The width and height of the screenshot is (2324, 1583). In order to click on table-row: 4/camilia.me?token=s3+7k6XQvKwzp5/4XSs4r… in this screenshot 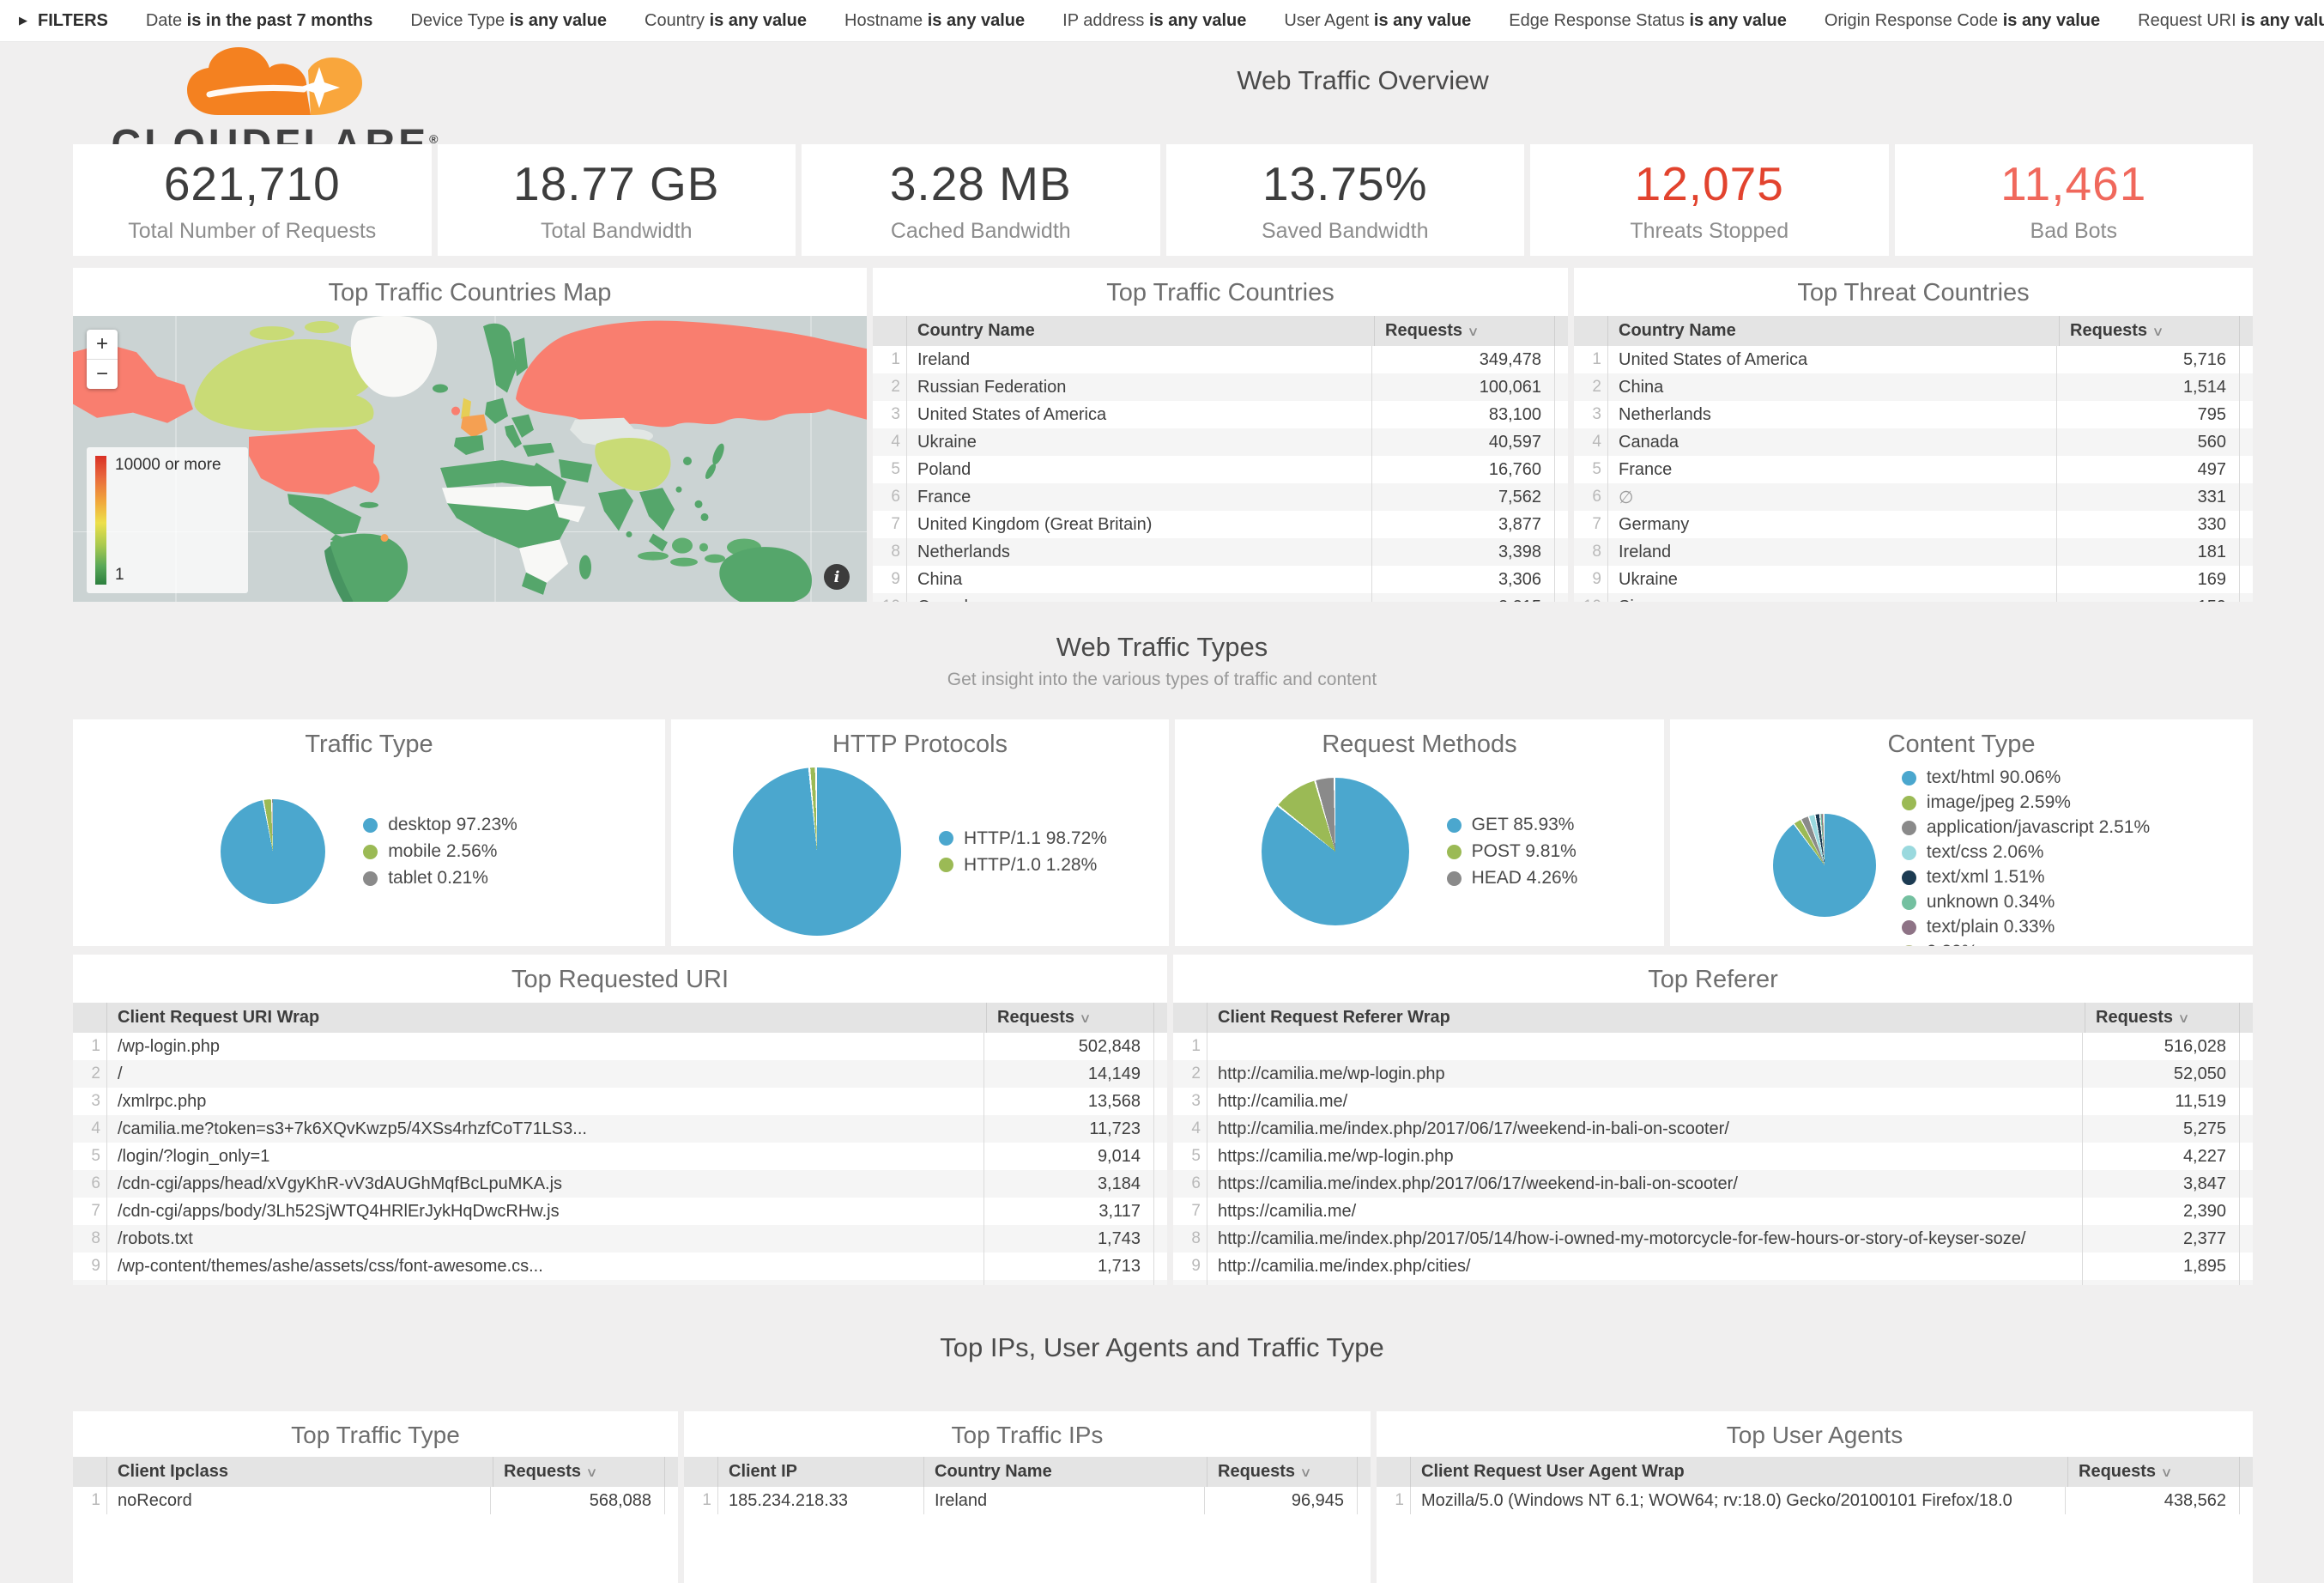, I will do `click(620, 1129)`.